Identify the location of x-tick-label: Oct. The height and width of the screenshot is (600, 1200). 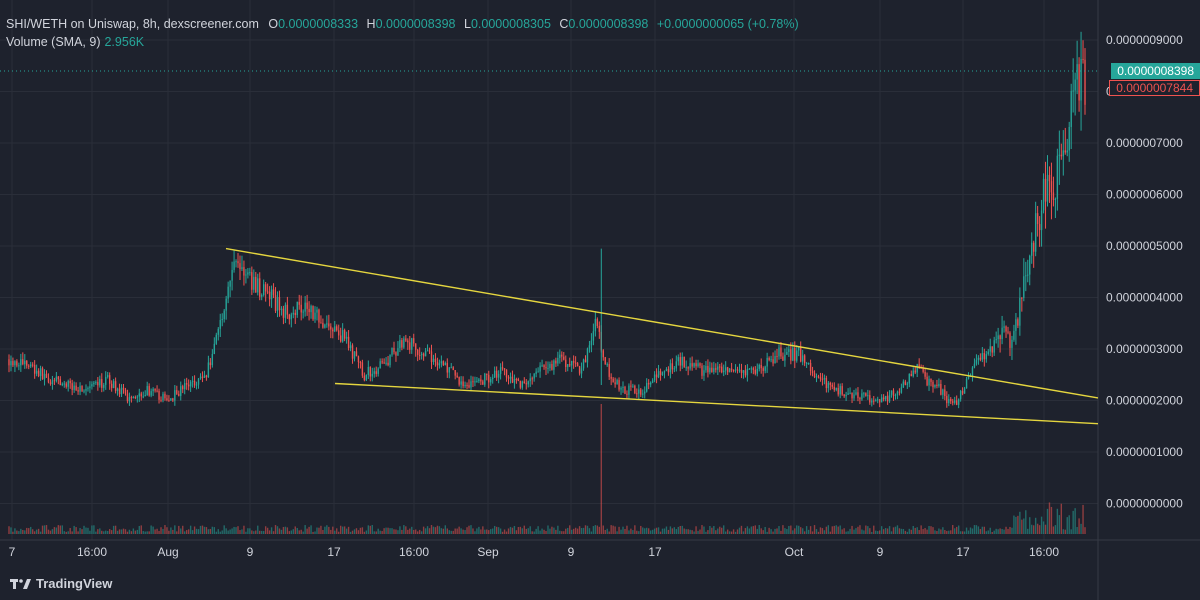
(794, 552).